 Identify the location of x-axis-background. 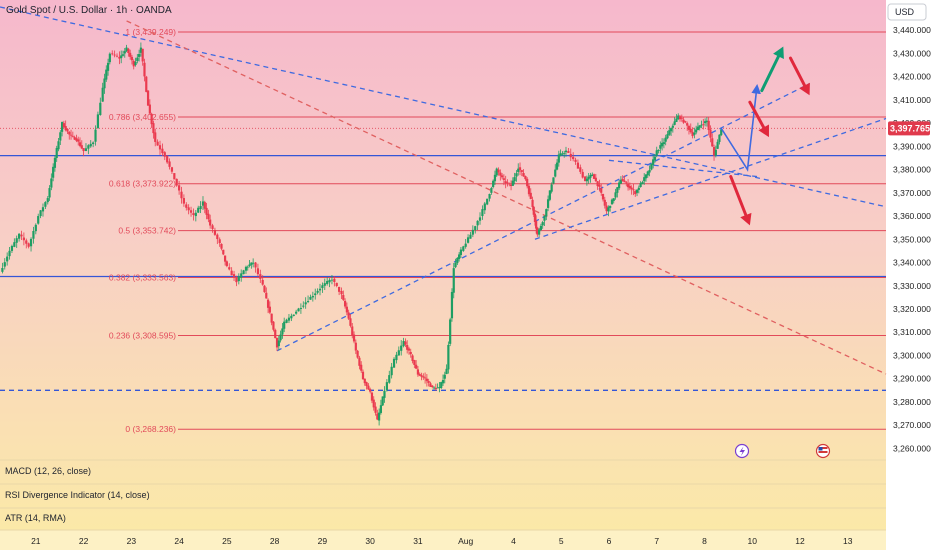
(443, 540).